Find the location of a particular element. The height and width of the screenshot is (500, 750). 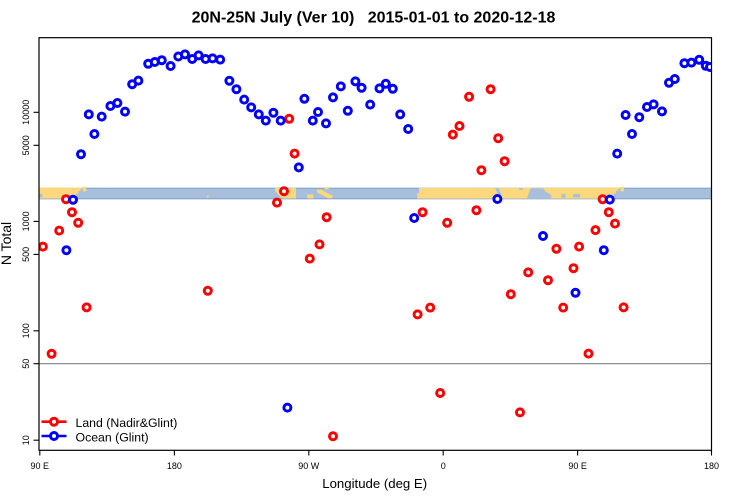

svg-text: Longitude (deg E) is located at coordinates (374, 483).